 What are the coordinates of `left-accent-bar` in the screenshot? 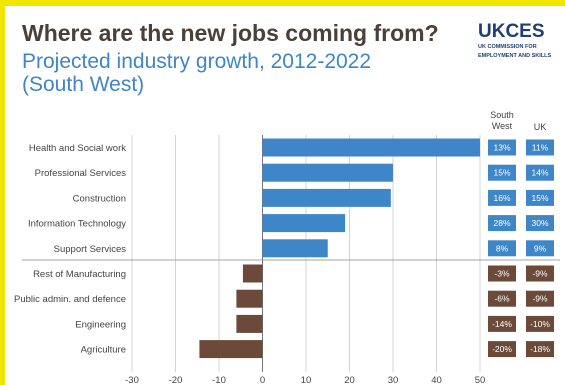 It's located at (2, 192).